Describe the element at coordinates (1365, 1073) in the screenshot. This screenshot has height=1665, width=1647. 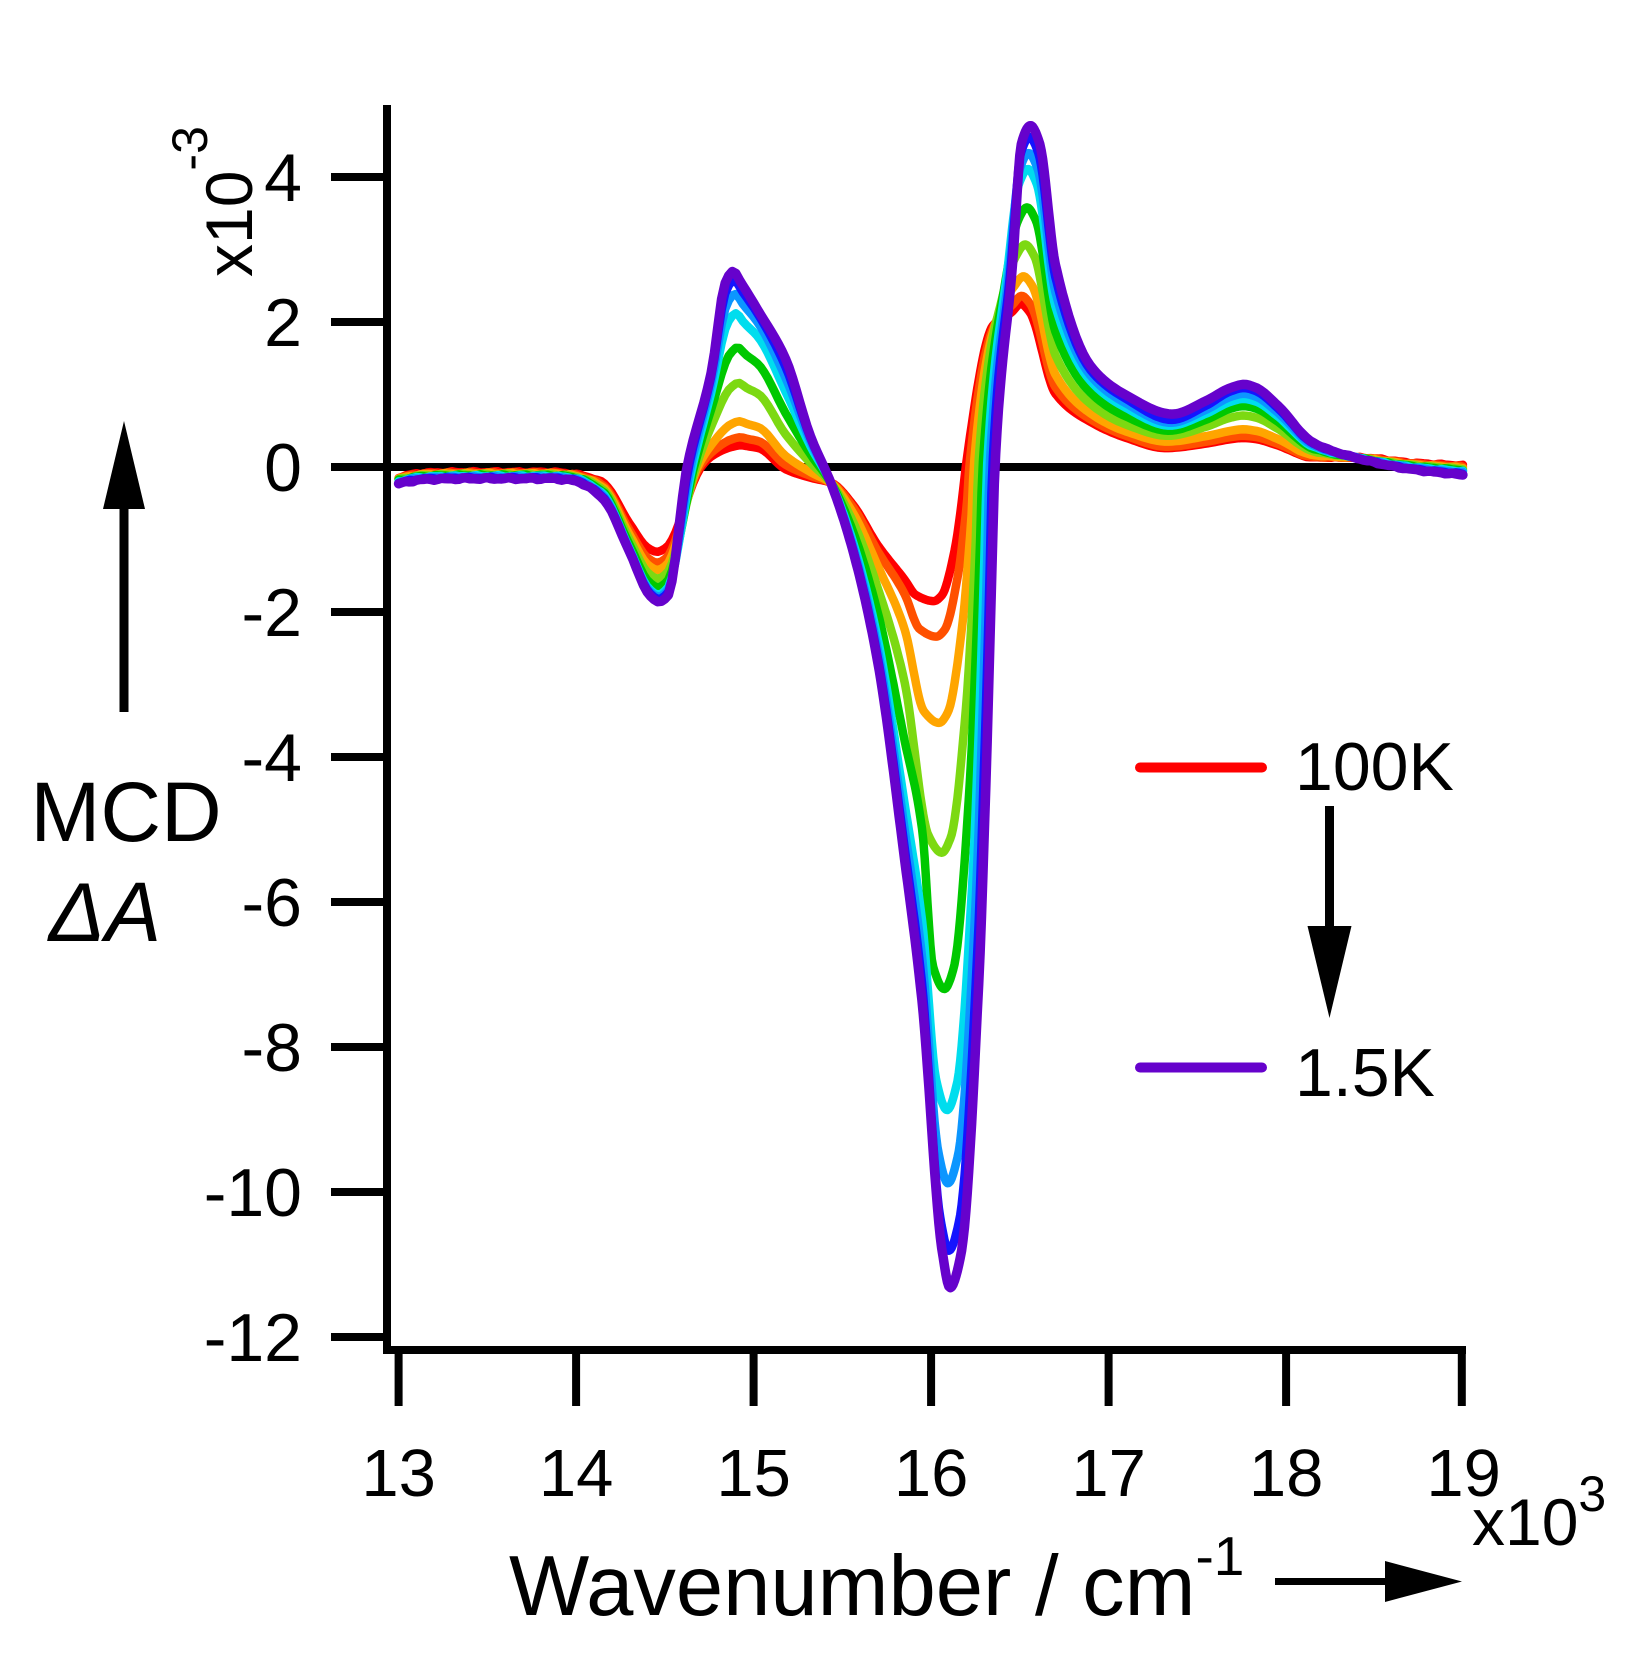
I see `svg-text: 1.5K` at that location.